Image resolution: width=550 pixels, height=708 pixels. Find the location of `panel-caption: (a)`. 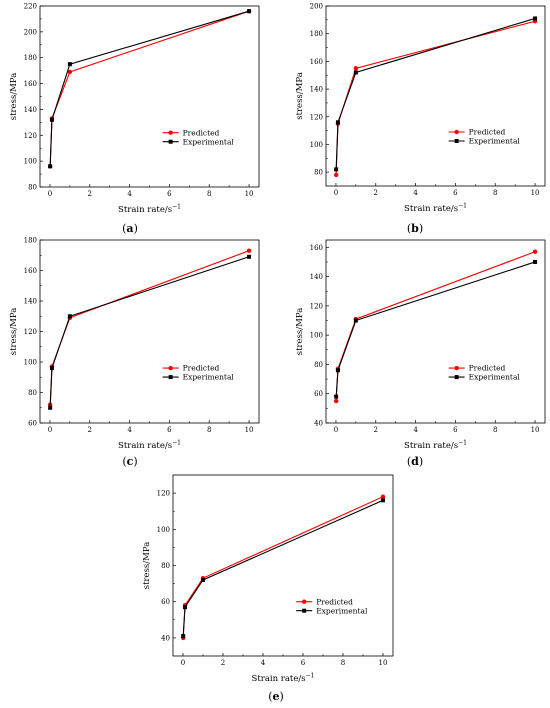

panel-caption: (a) is located at coordinates (130, 228).